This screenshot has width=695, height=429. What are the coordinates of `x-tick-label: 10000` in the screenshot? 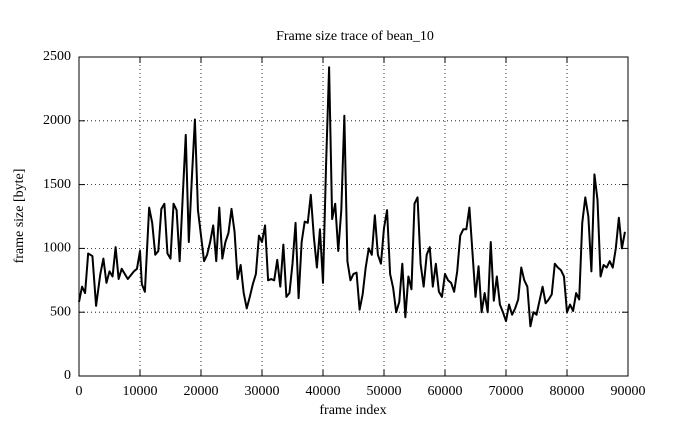 It's located at (140, 391).